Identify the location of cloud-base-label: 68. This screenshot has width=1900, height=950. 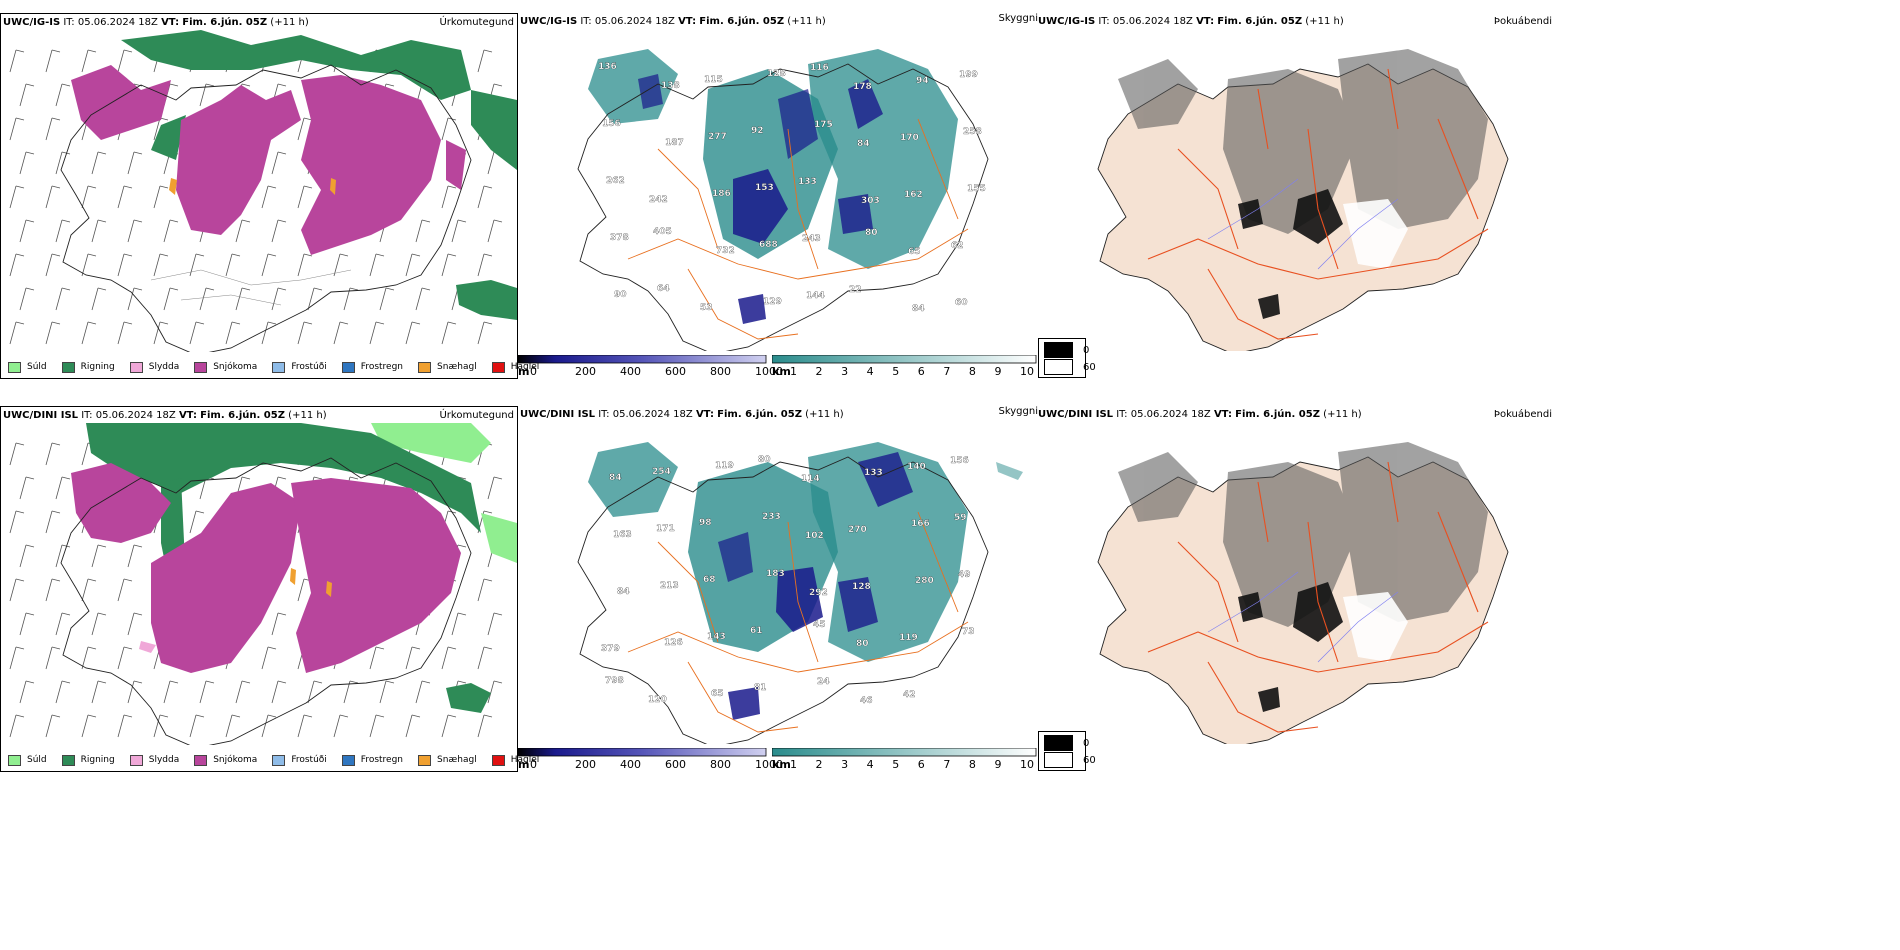
(709, 580).